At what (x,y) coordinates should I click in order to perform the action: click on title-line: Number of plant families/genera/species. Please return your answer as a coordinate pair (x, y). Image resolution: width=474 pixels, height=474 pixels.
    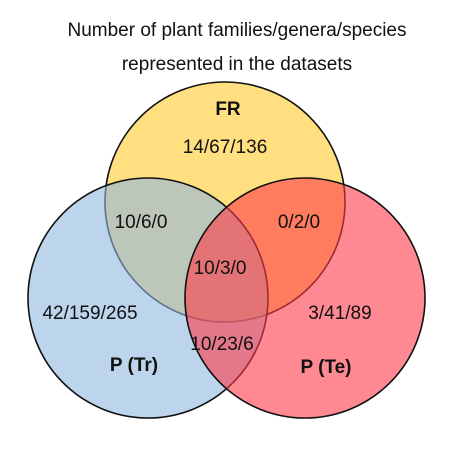
    Looking at the image, I should click on (236, 30).